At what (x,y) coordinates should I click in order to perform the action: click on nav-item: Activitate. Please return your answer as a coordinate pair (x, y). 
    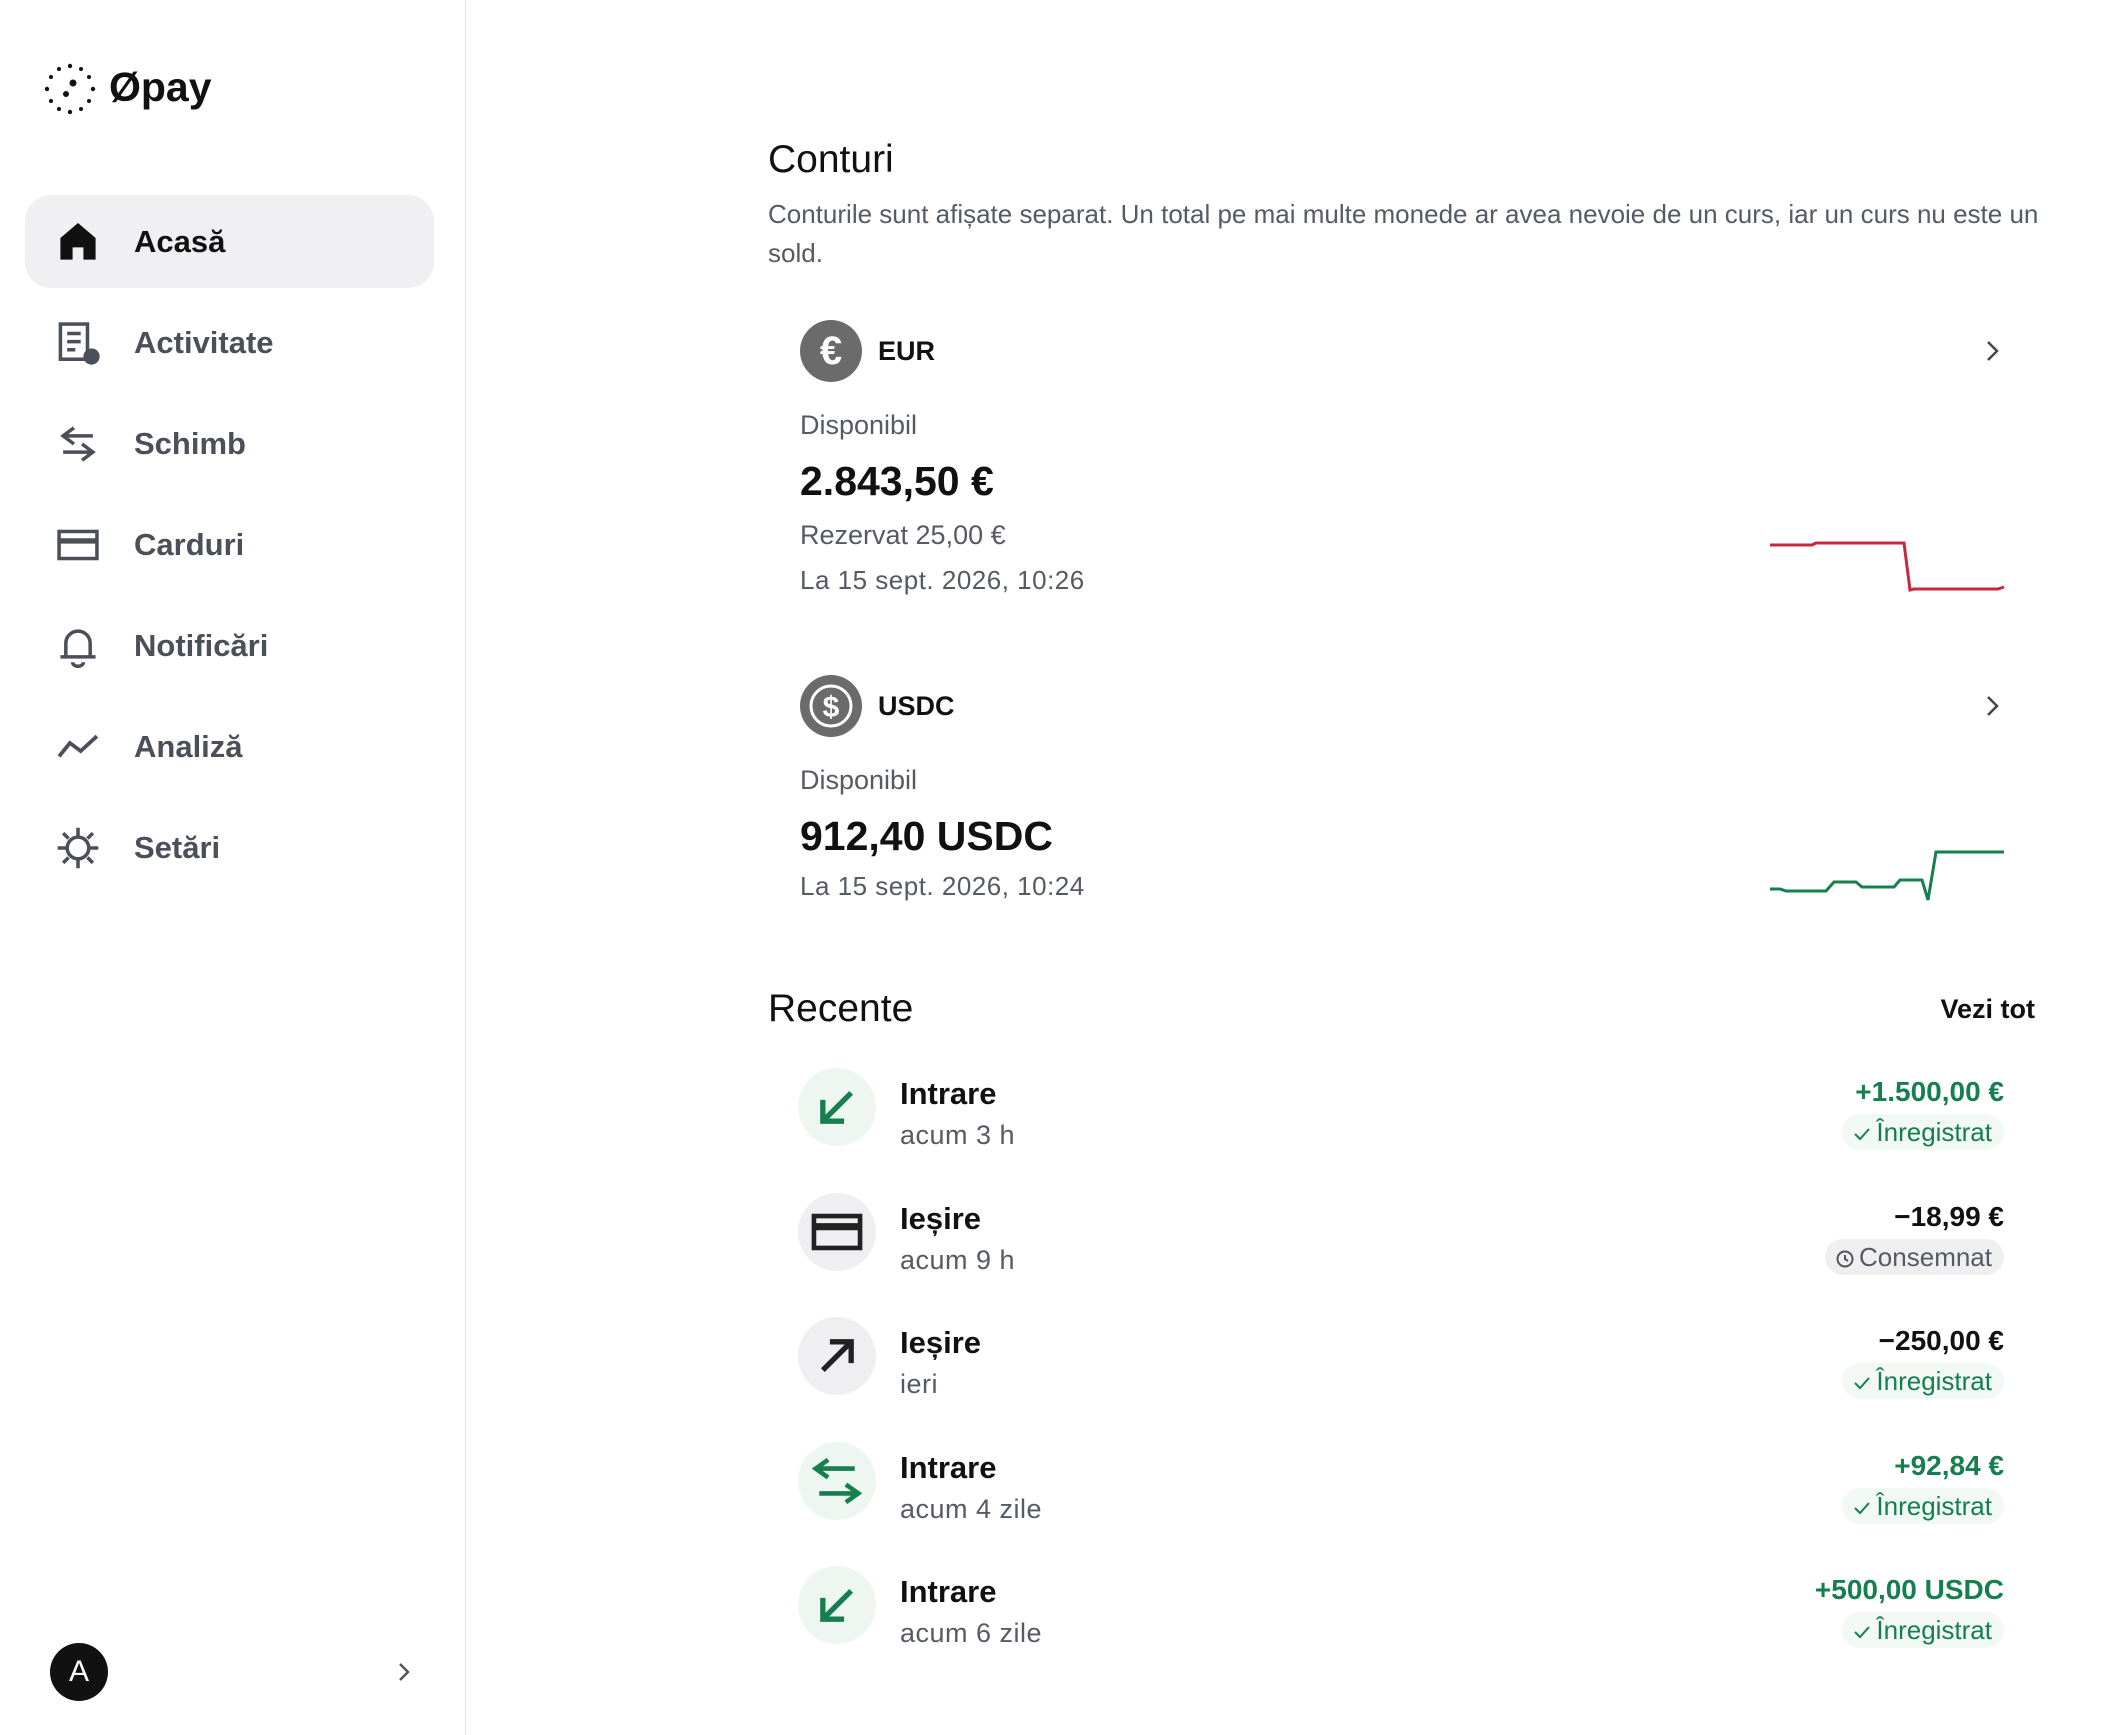
    Looking at the image, I should click on (229, 342).